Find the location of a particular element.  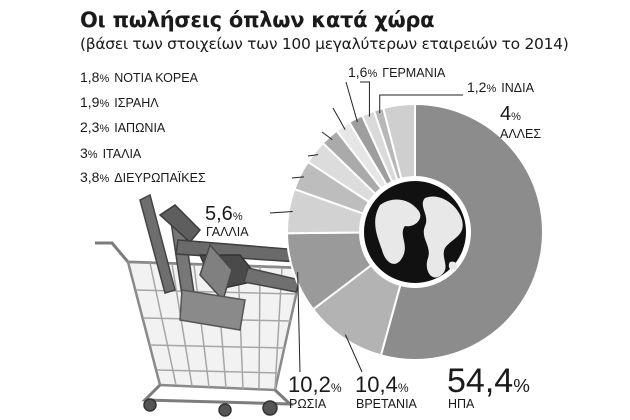

slice-name-5: ΔΙΕΥΡΩΠΑΪΚΕΣ is located at coordinates (160, 178).